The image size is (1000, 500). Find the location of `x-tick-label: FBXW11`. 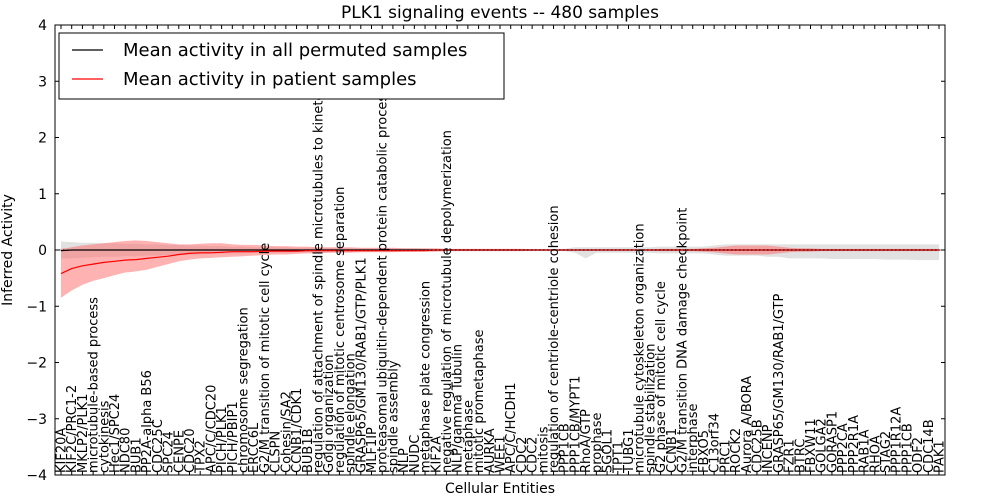

x-tick-label: FBXW11 is located at coordinates (811, 445).